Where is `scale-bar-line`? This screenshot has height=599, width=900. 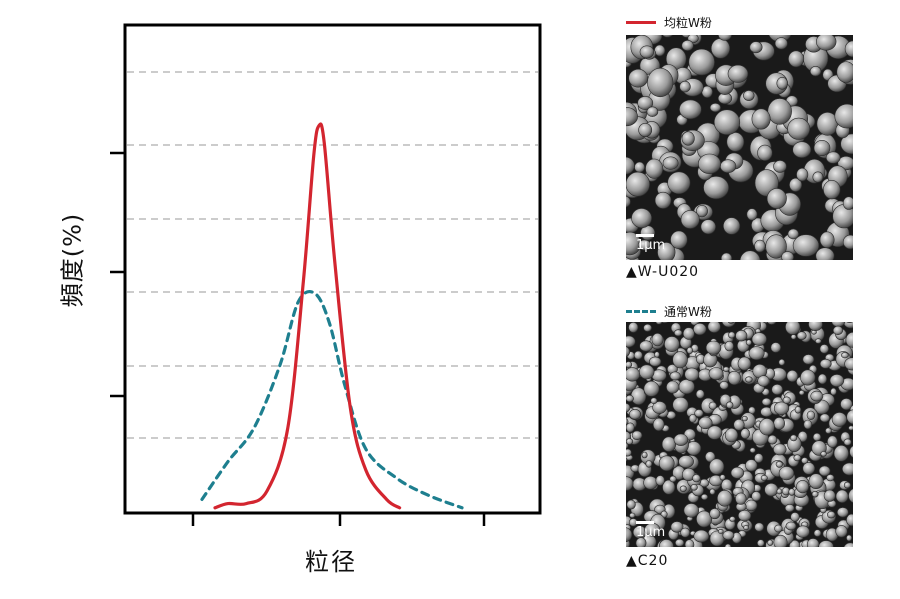 scale-bar-line is located at coordinates (645, 522).